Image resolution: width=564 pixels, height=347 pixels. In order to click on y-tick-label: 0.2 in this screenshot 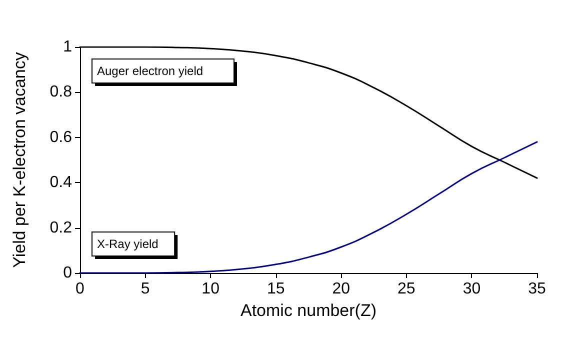, I will do `click(61, 227)`.